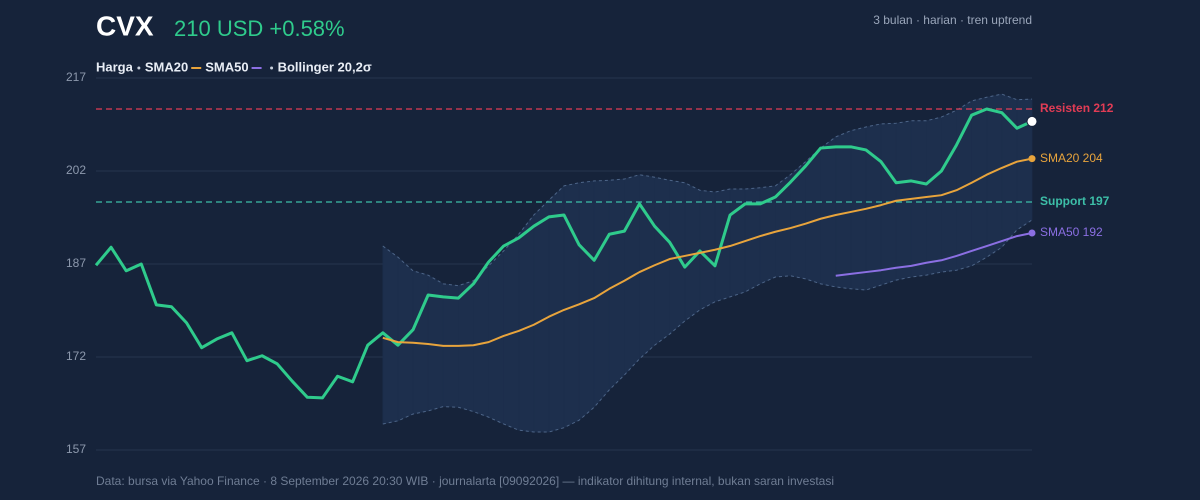  I want to click on reference-label: Support 197, so click(1075, 201).